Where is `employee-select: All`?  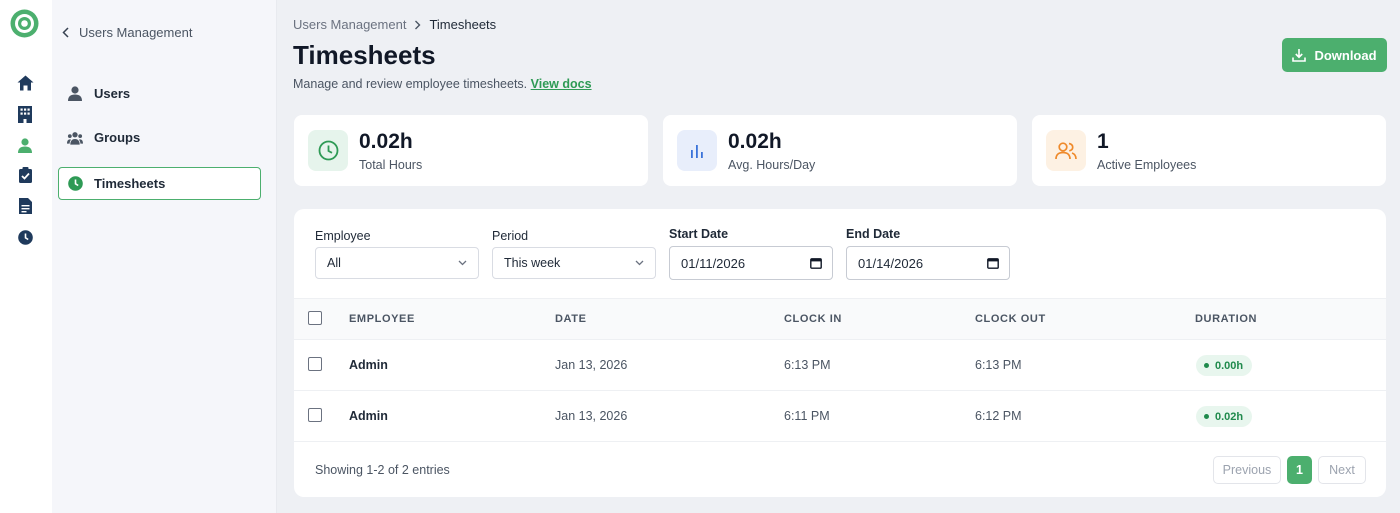
employee-select: All is located at coordinates (397, 263).